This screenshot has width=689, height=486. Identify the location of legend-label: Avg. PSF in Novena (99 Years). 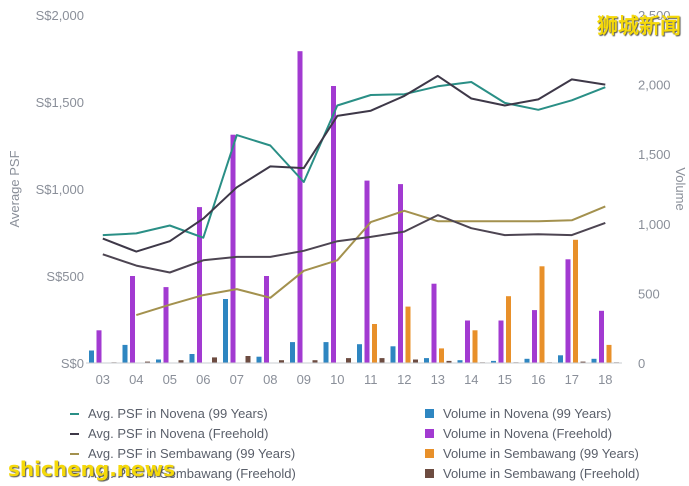
(178, 413).